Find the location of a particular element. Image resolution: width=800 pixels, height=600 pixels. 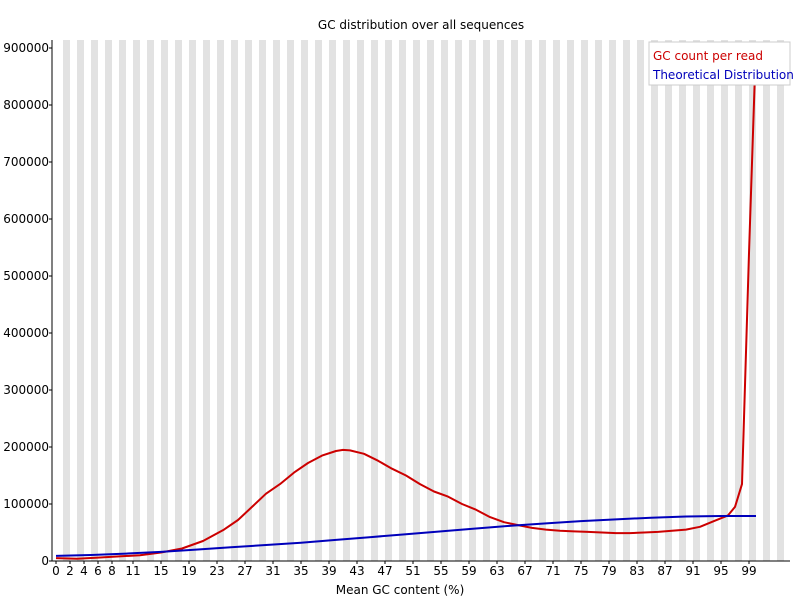

x-tick-label: 83 is located at coordinates (636, 571).